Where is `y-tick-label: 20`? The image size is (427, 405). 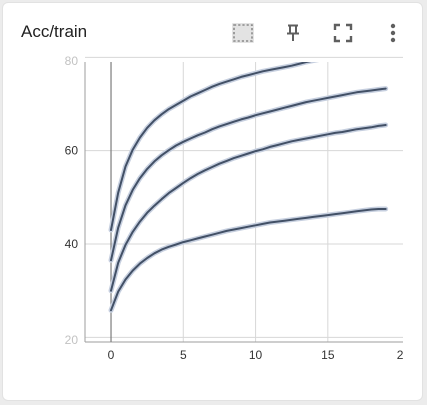 y-tick-label: 20 is located at coordinates (72, 340).